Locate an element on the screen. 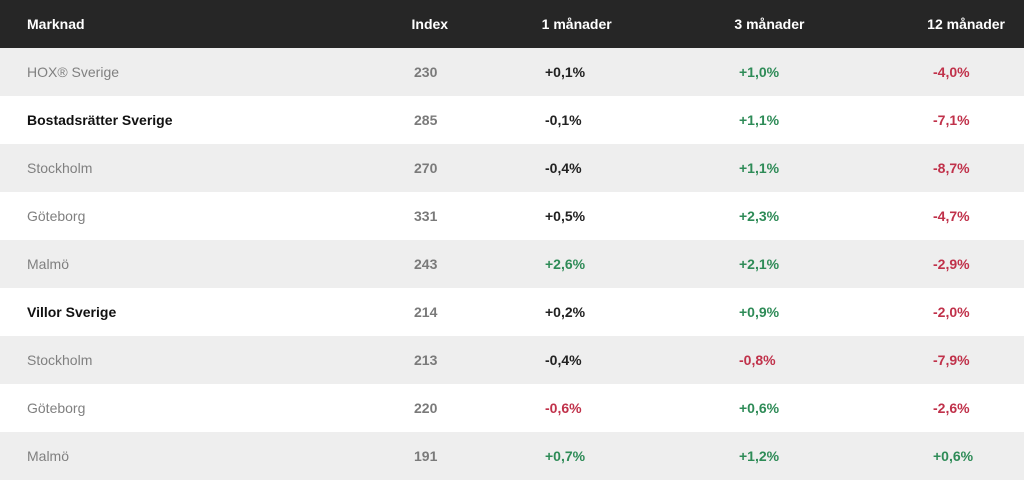  index-value: 270 is located at coordinates (426, 168).